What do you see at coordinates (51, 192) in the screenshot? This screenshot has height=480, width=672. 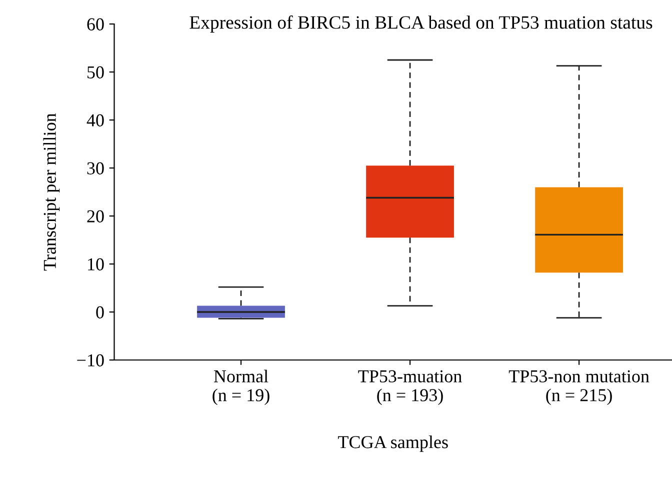 I see `y-axis-title: Transcript per million` at bounding box center [51, 192].